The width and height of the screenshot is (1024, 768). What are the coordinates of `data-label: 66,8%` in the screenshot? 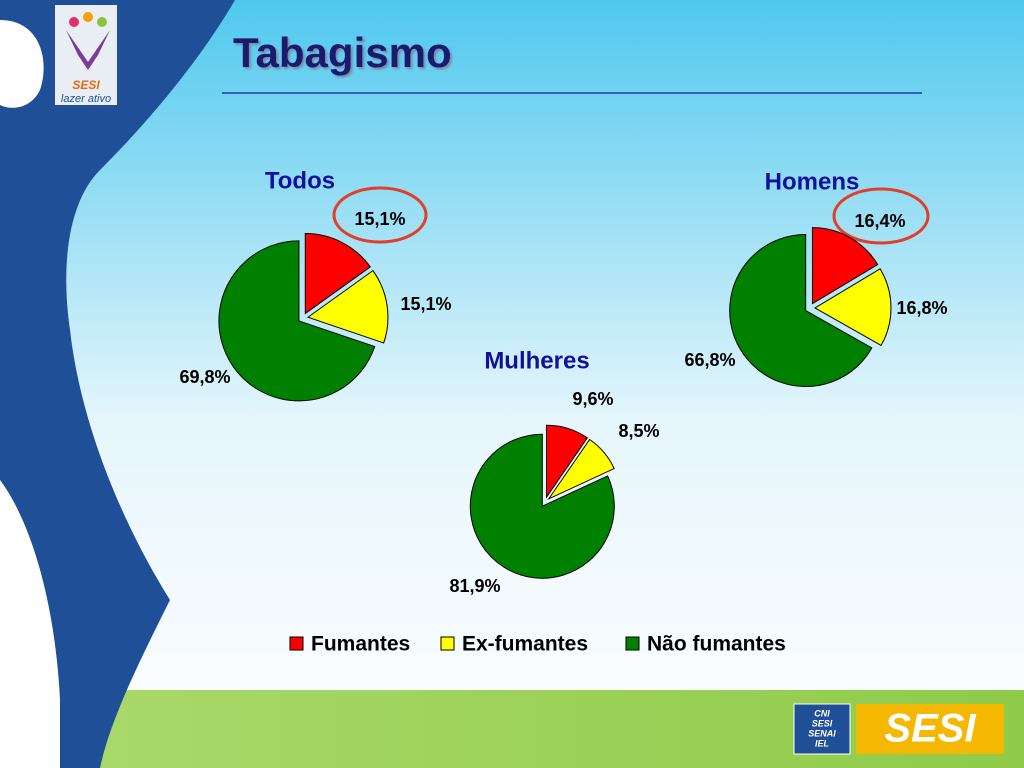 It's located at (709, 360).